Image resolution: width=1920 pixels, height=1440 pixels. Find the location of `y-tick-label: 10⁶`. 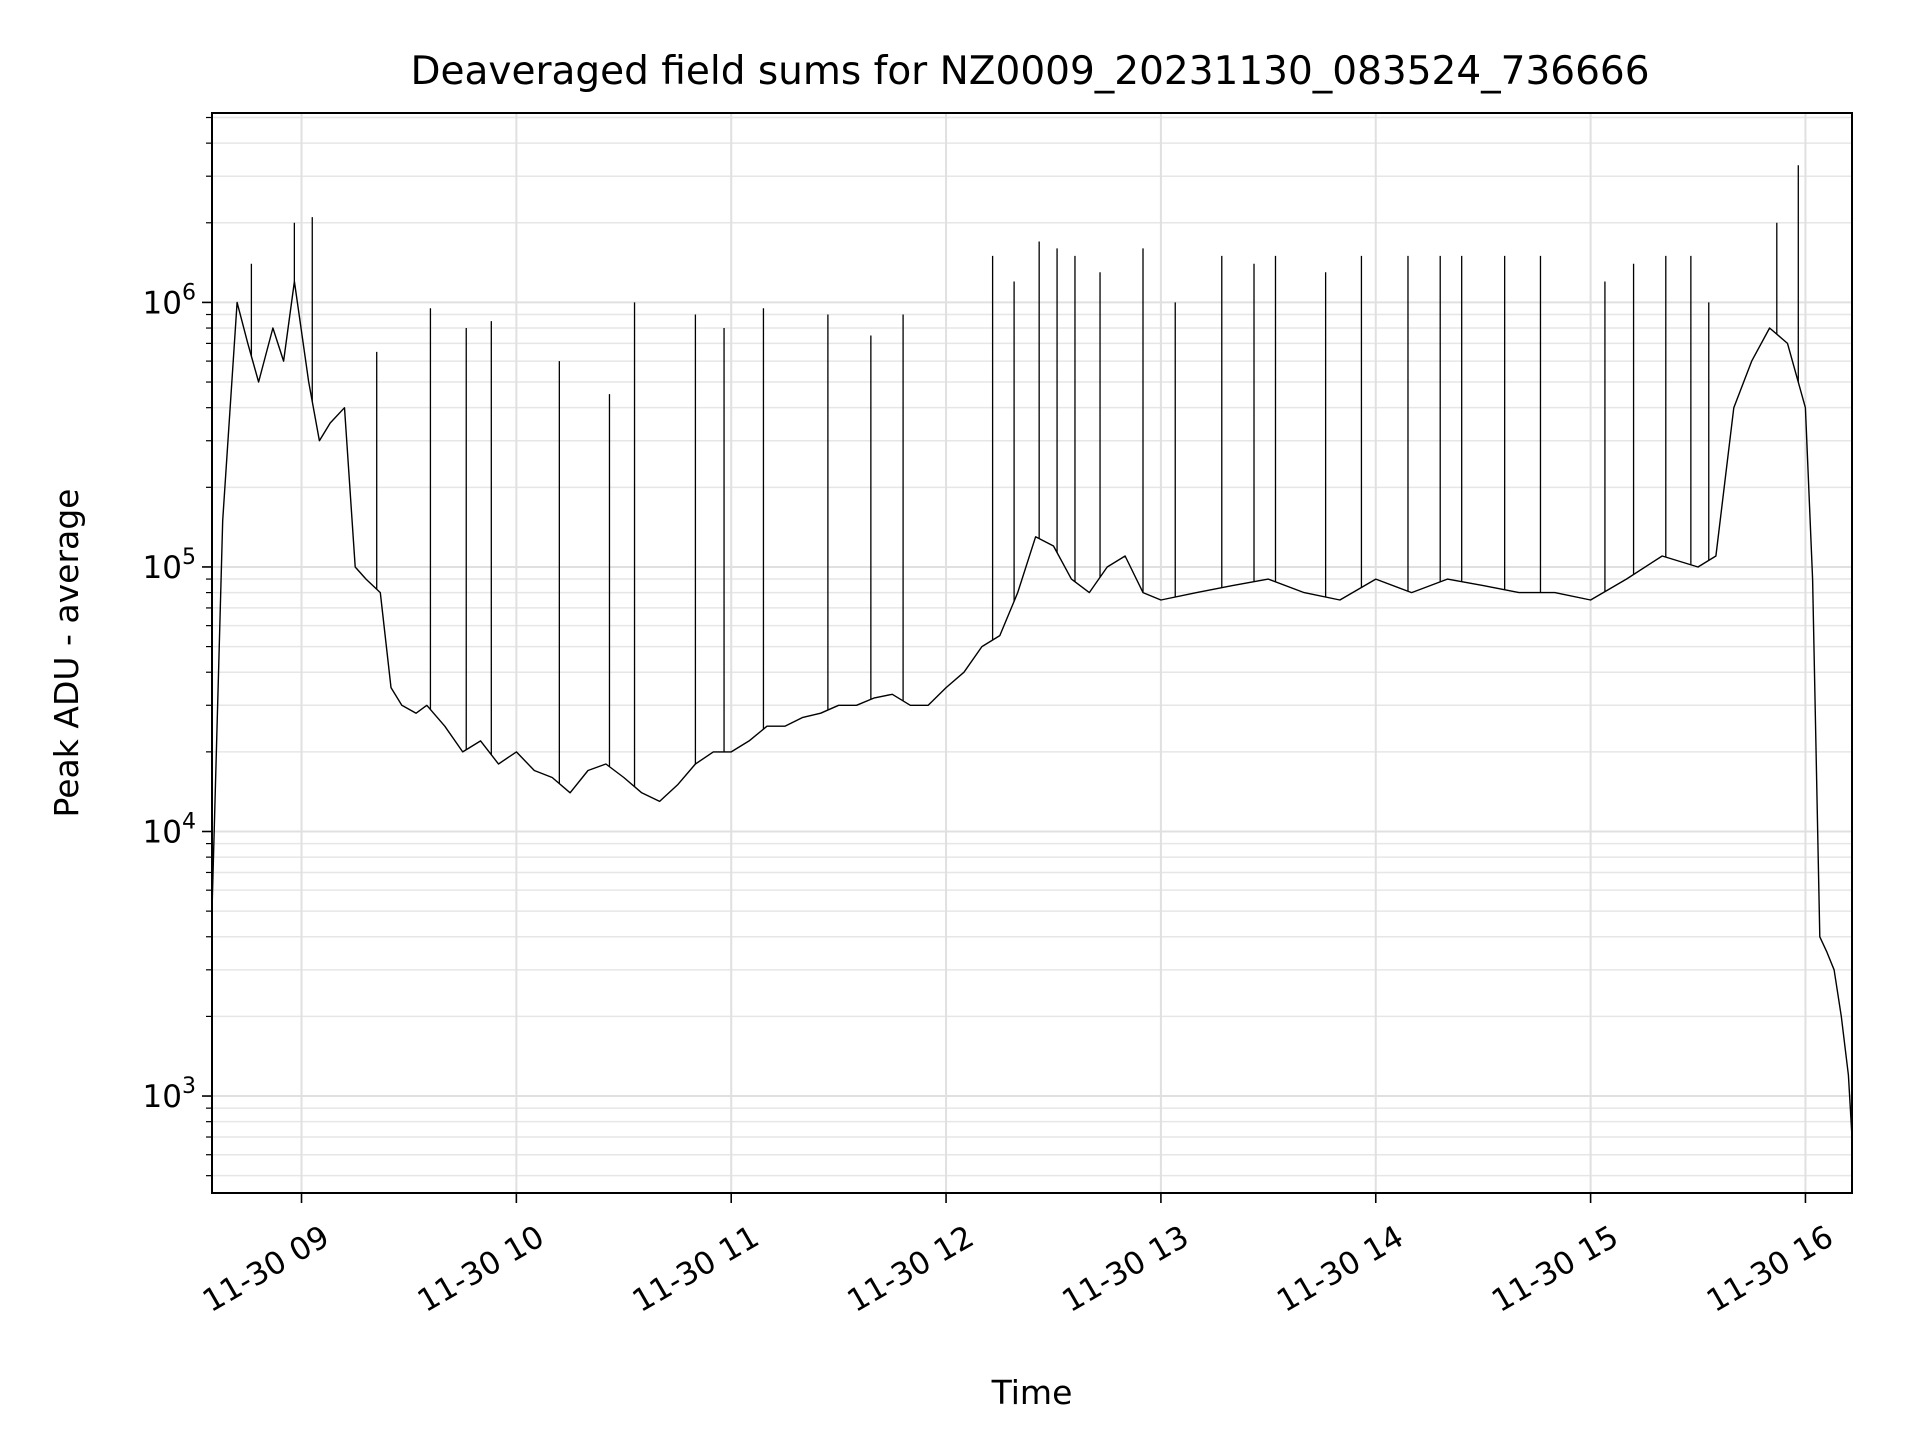

y-tick-label: 10⁶ is located at coordinates (169, 300).